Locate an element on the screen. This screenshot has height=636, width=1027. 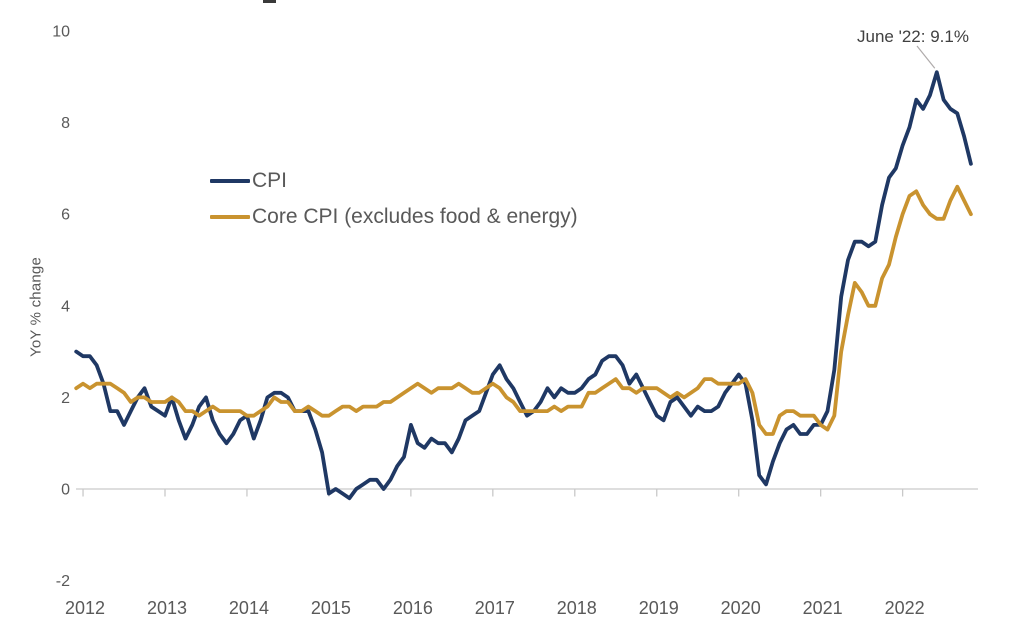
legend-item-cpi: CPI is located at coordinates (394, 180).